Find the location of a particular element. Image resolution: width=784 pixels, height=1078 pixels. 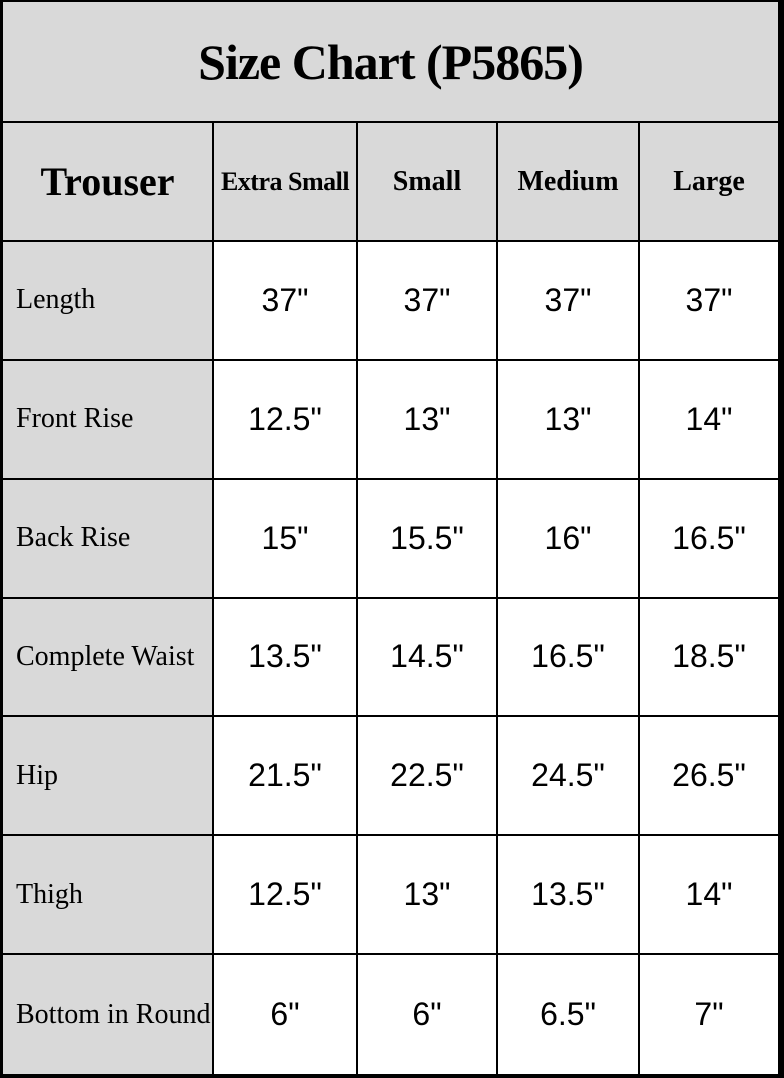

value-complete-waist-large: 18.5" is located at coordinates (709, 658).